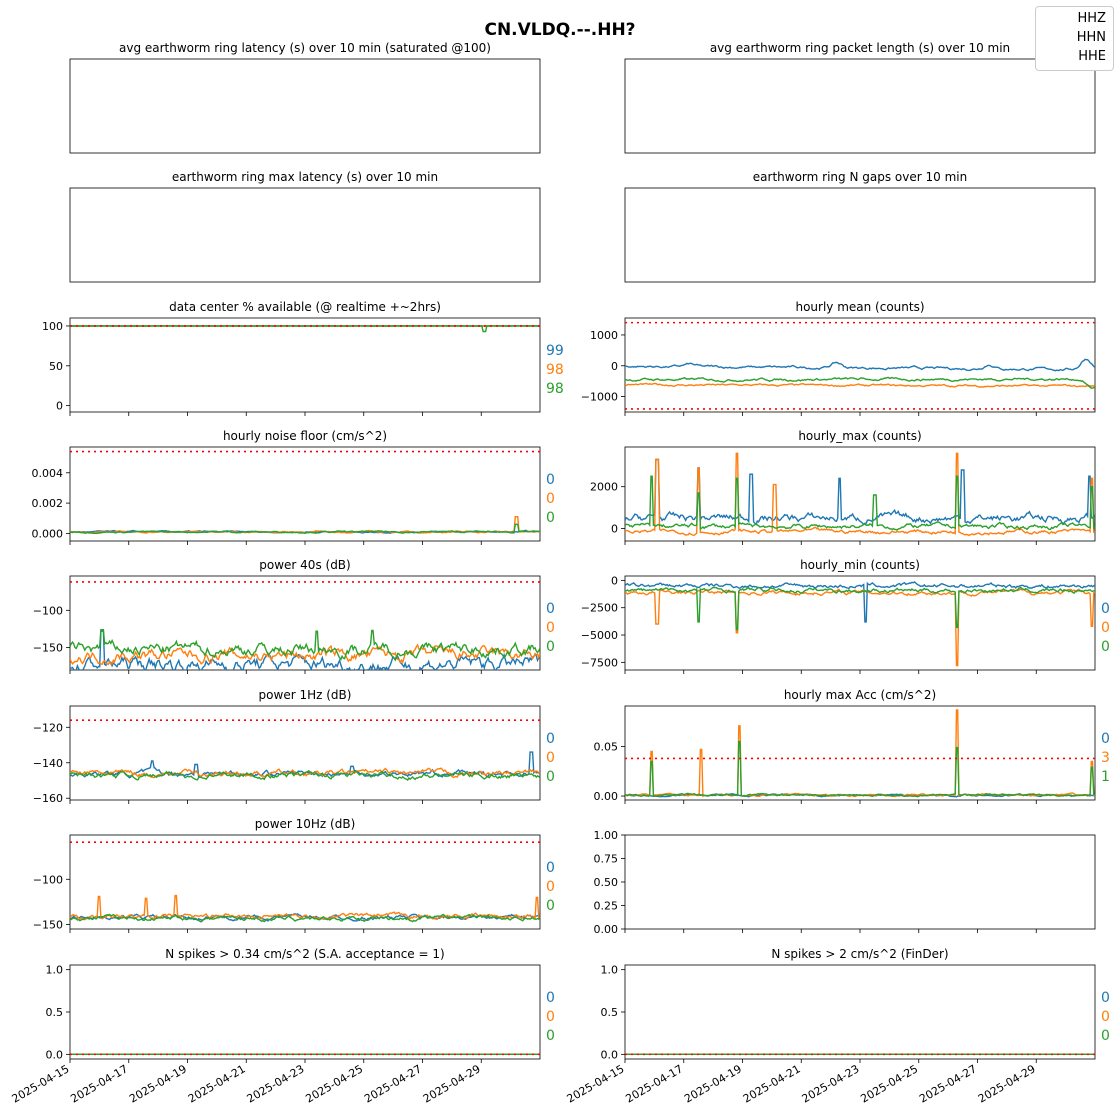 The image size is (1120, 1120). What do you see at coordinates (859, 954) in the screenshot?
I see `subplot-title: N spikes > 2 cm/s^2 (FinDer)` at bounding box center [859, 954].